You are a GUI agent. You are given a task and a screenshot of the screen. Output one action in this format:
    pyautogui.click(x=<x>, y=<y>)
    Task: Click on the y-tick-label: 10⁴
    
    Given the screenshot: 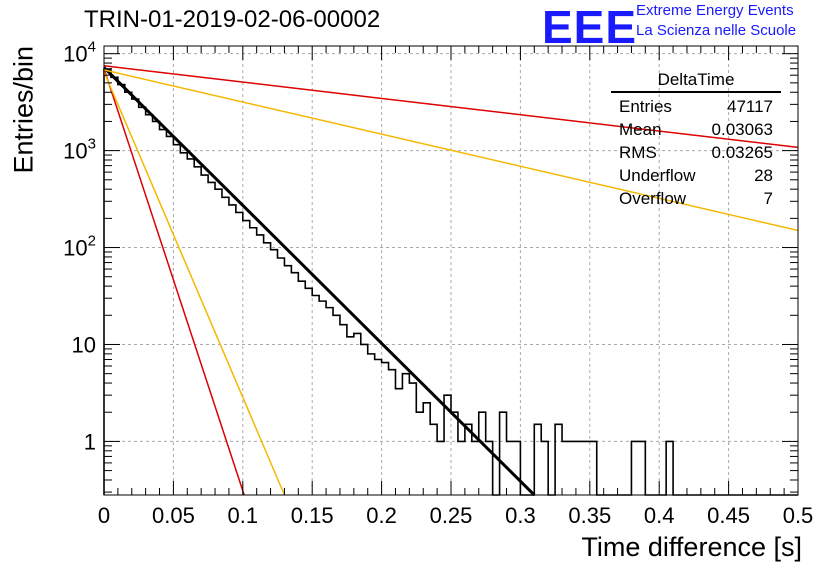 What is the action you would take?
    pyautogui.click(x=79, y=53)
    